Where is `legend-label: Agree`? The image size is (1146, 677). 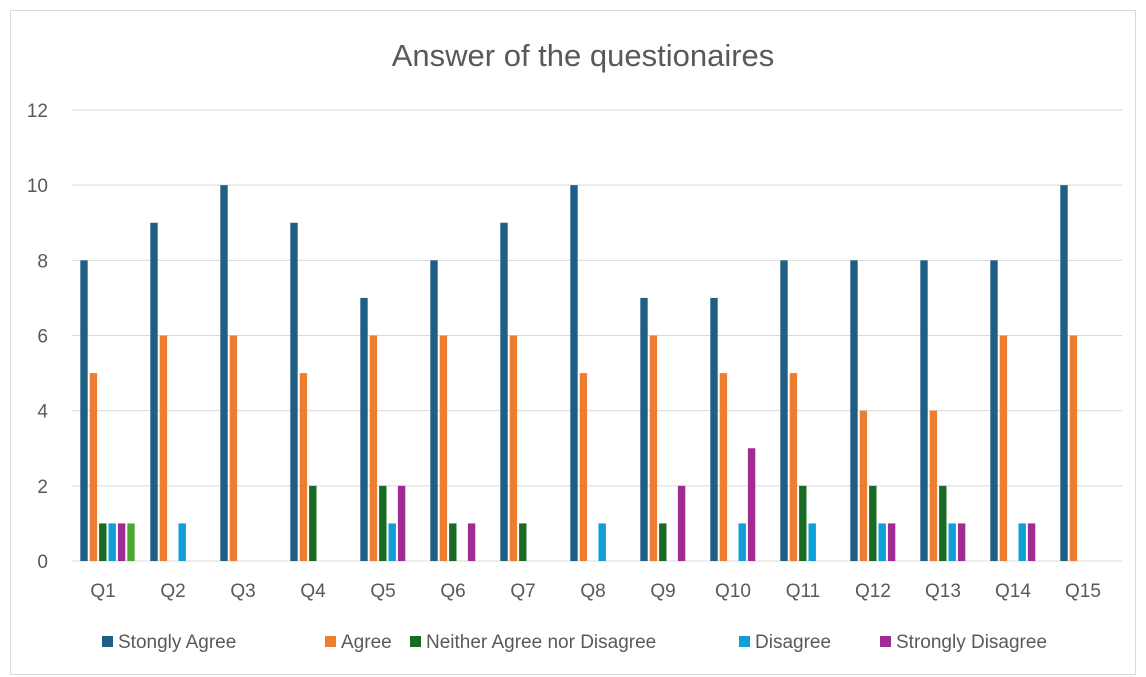 legend-label: Agree is located at coordinates (366, 642).